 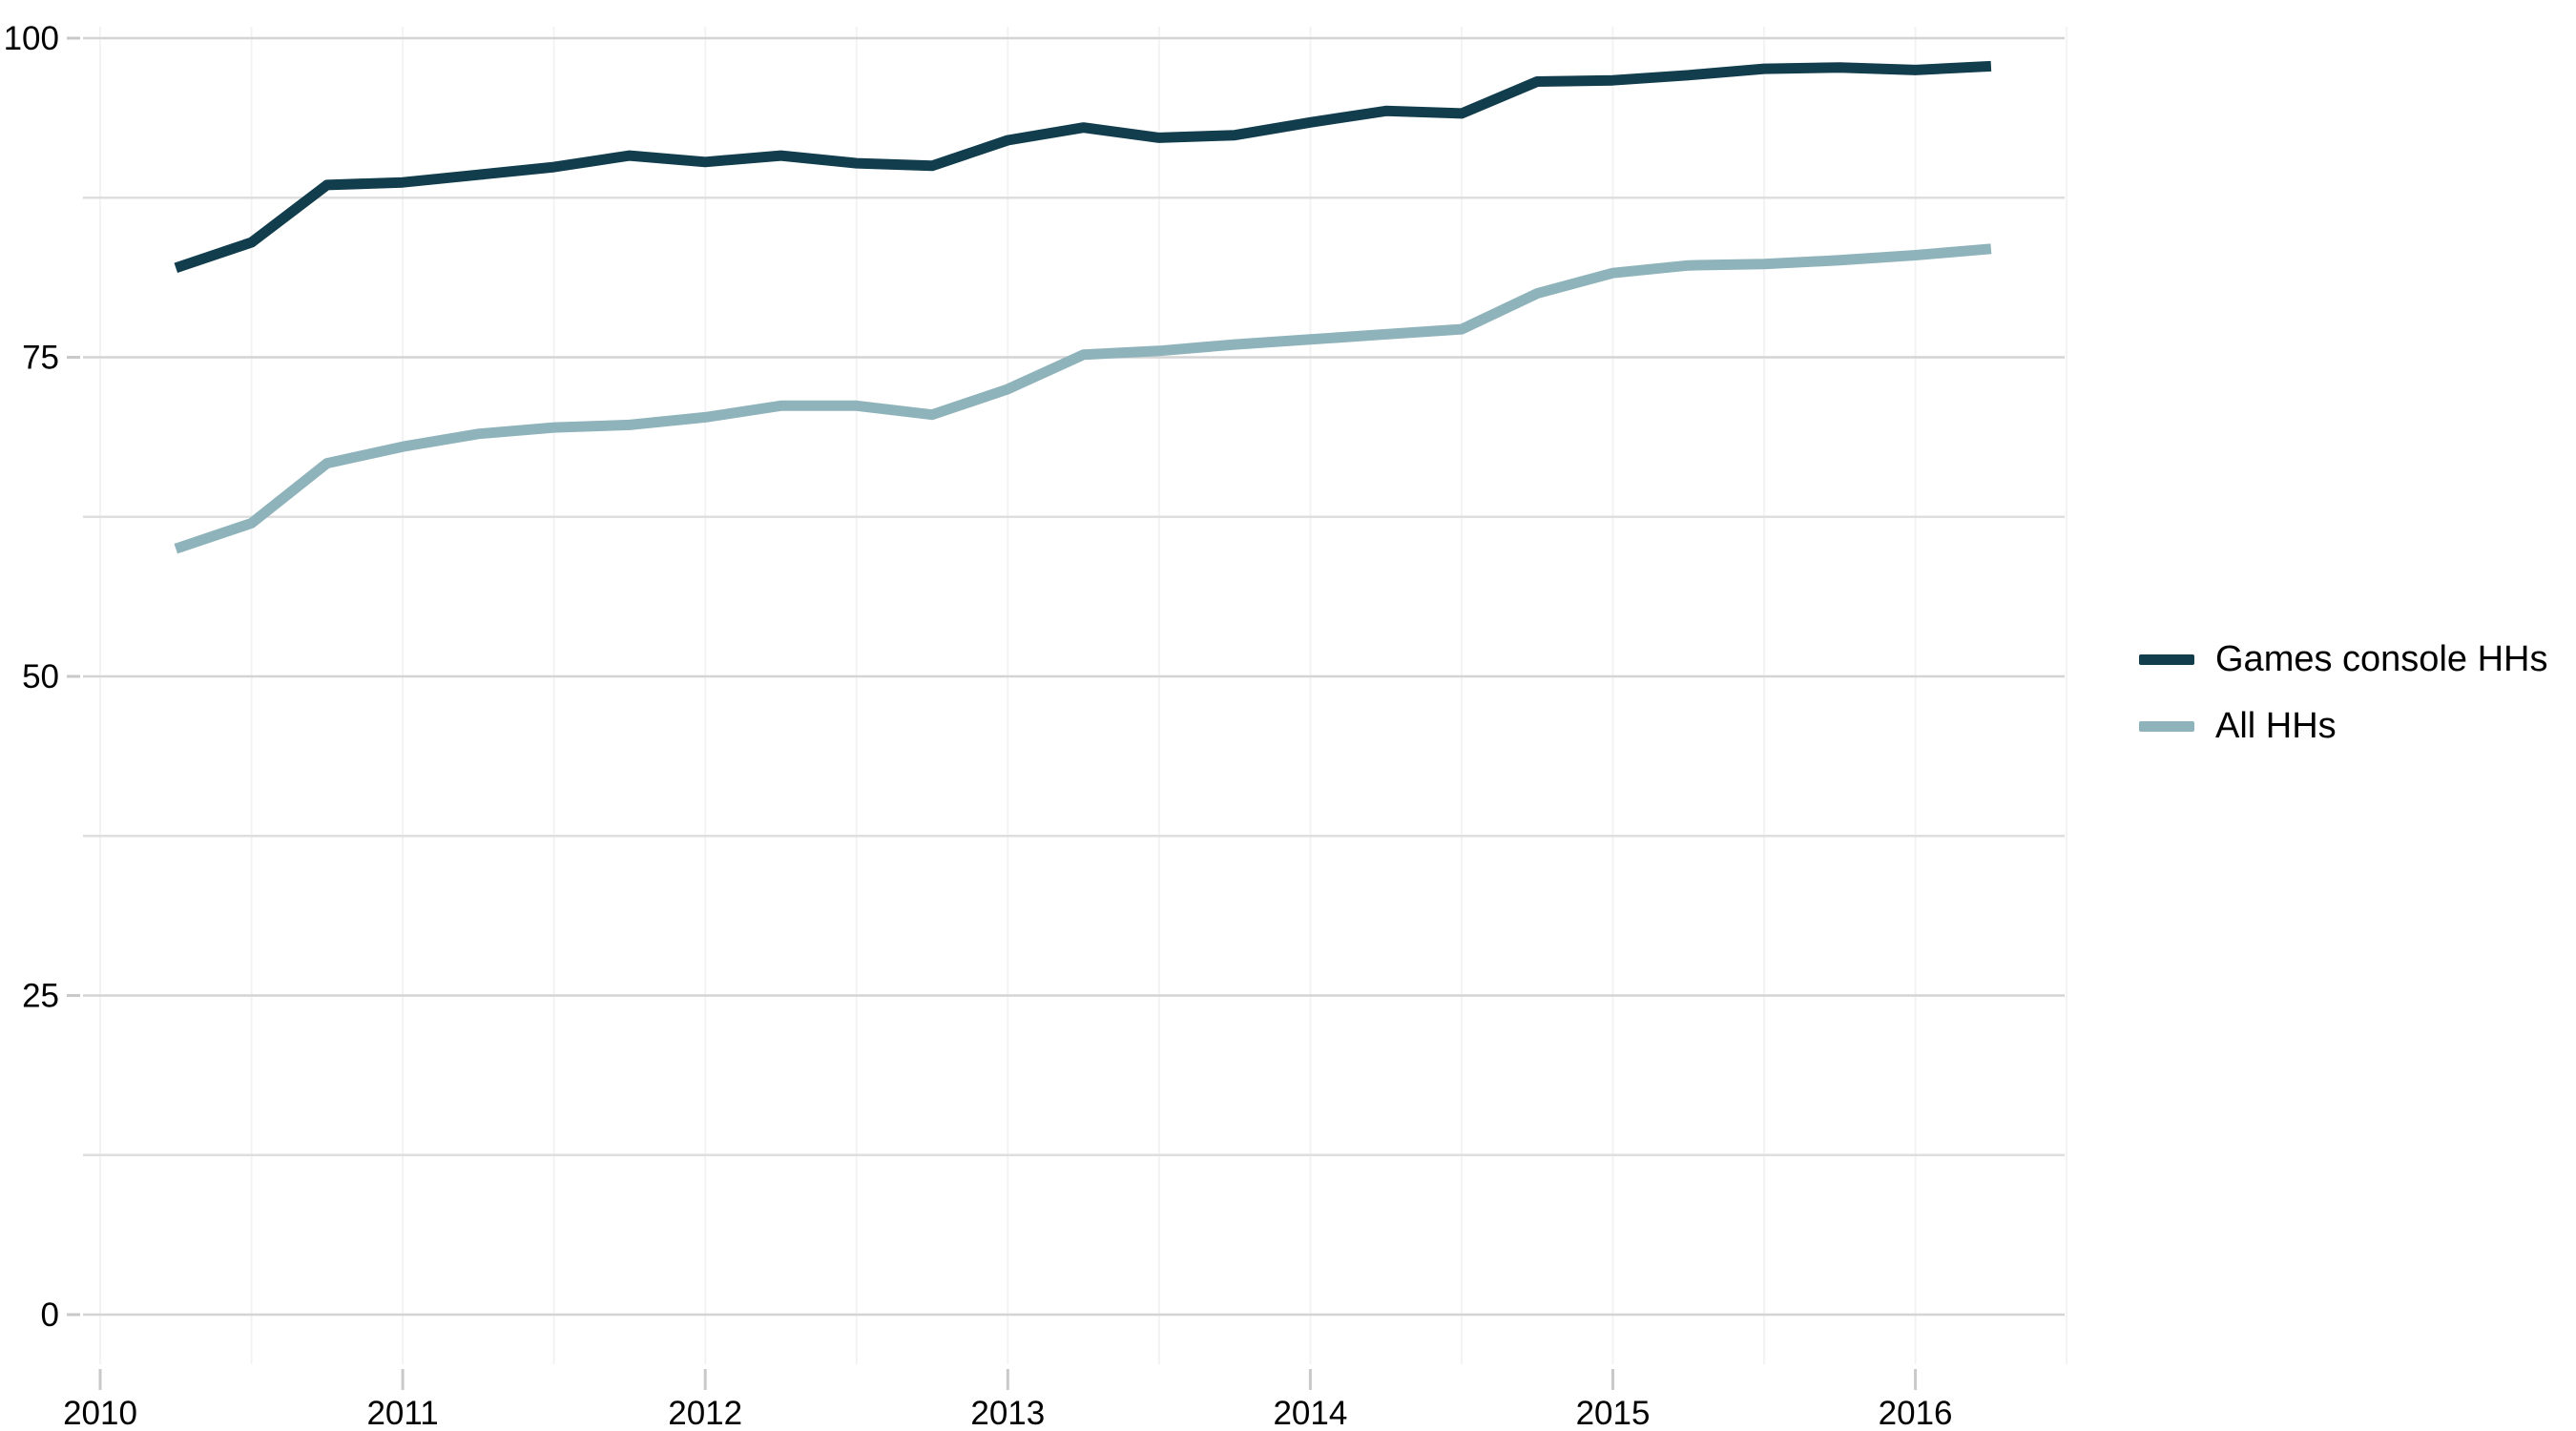 What do you see at coordinates (40, 997) in the screenshot?
I see `y-axis-label: 25` at bounding box center [40, 997].